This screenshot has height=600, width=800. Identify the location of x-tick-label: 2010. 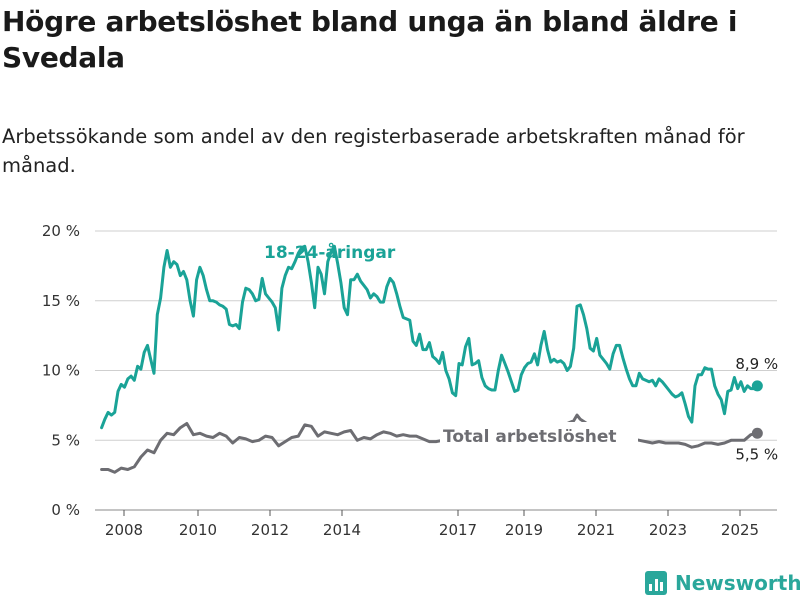
(198, 530).